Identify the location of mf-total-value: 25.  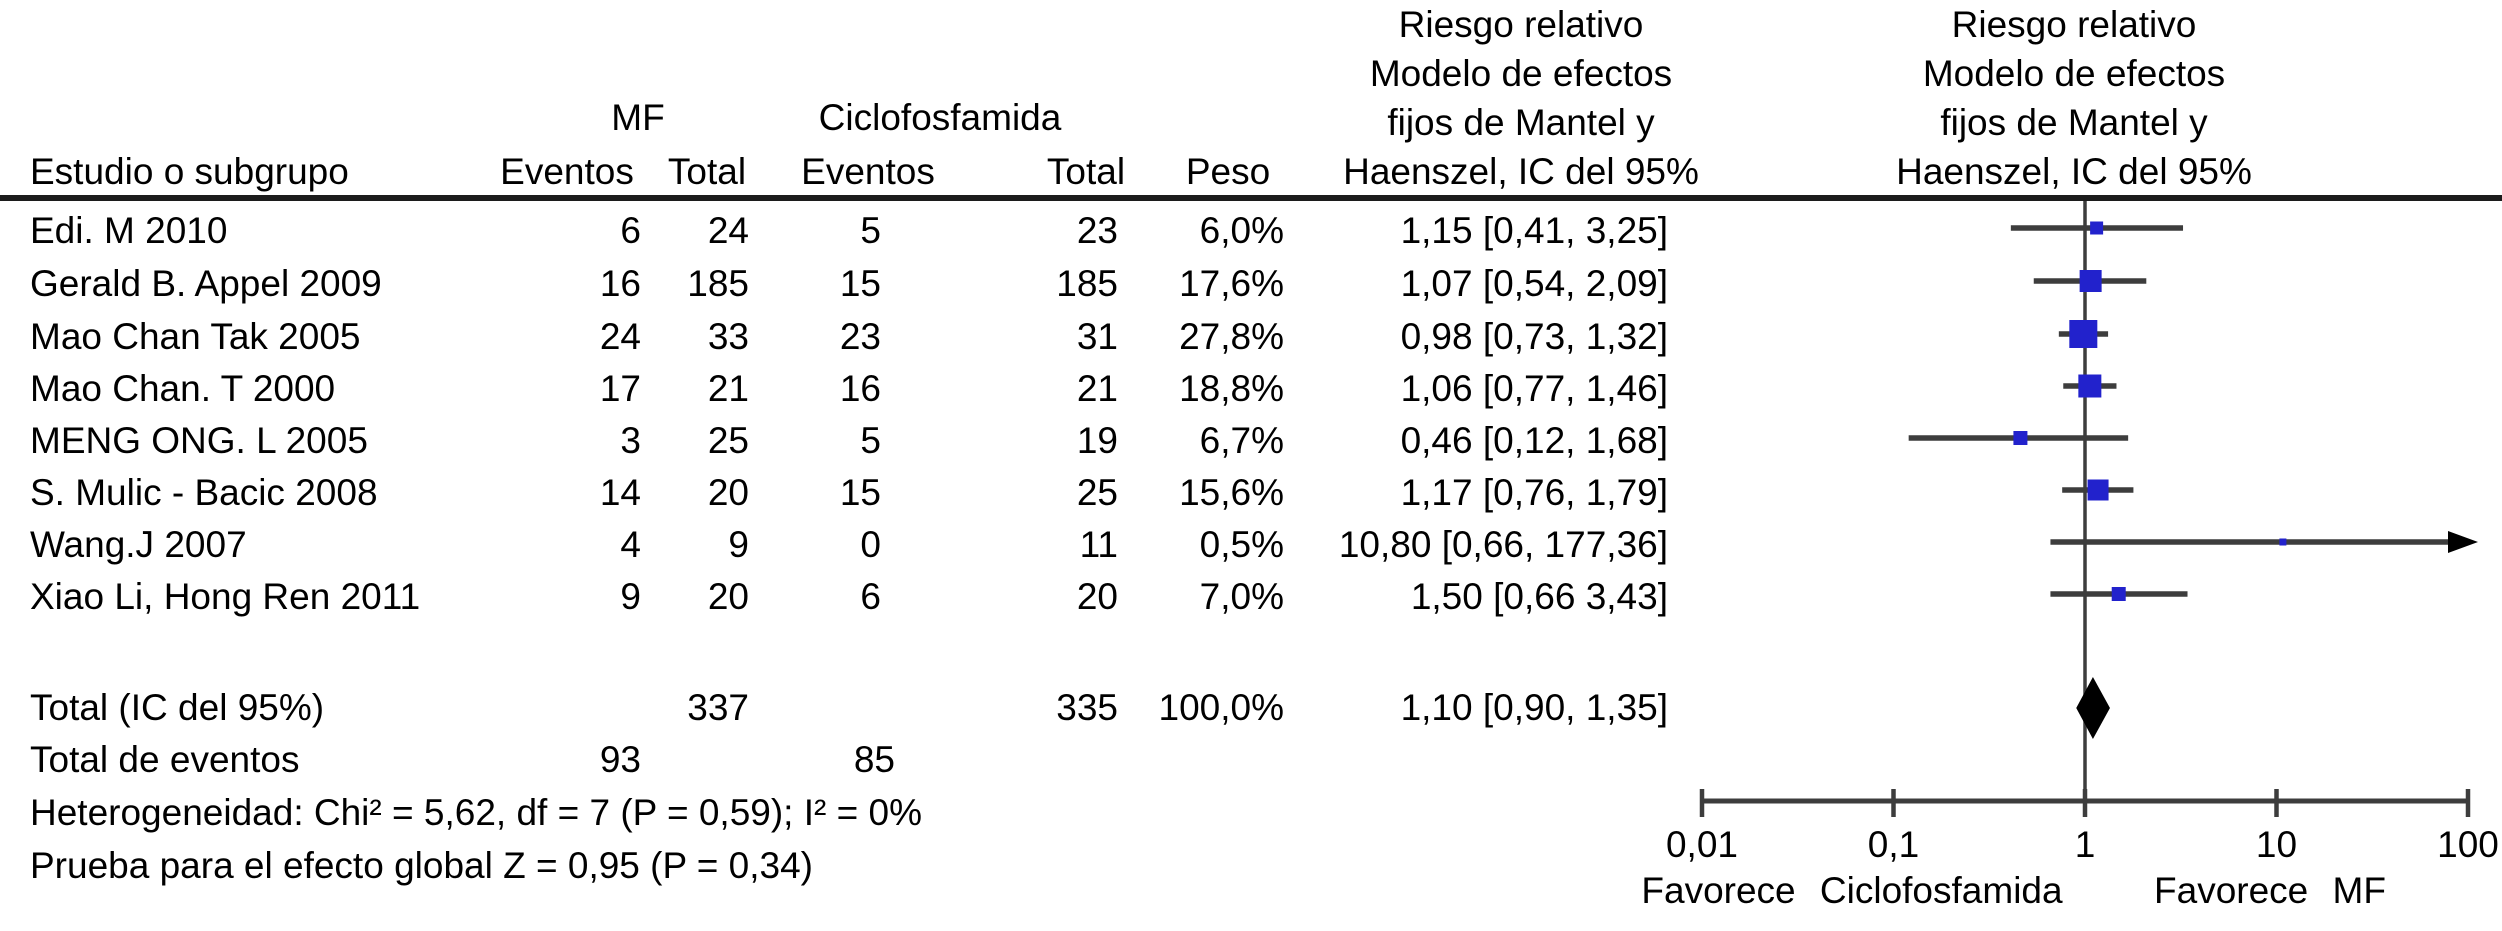
(728, 440).